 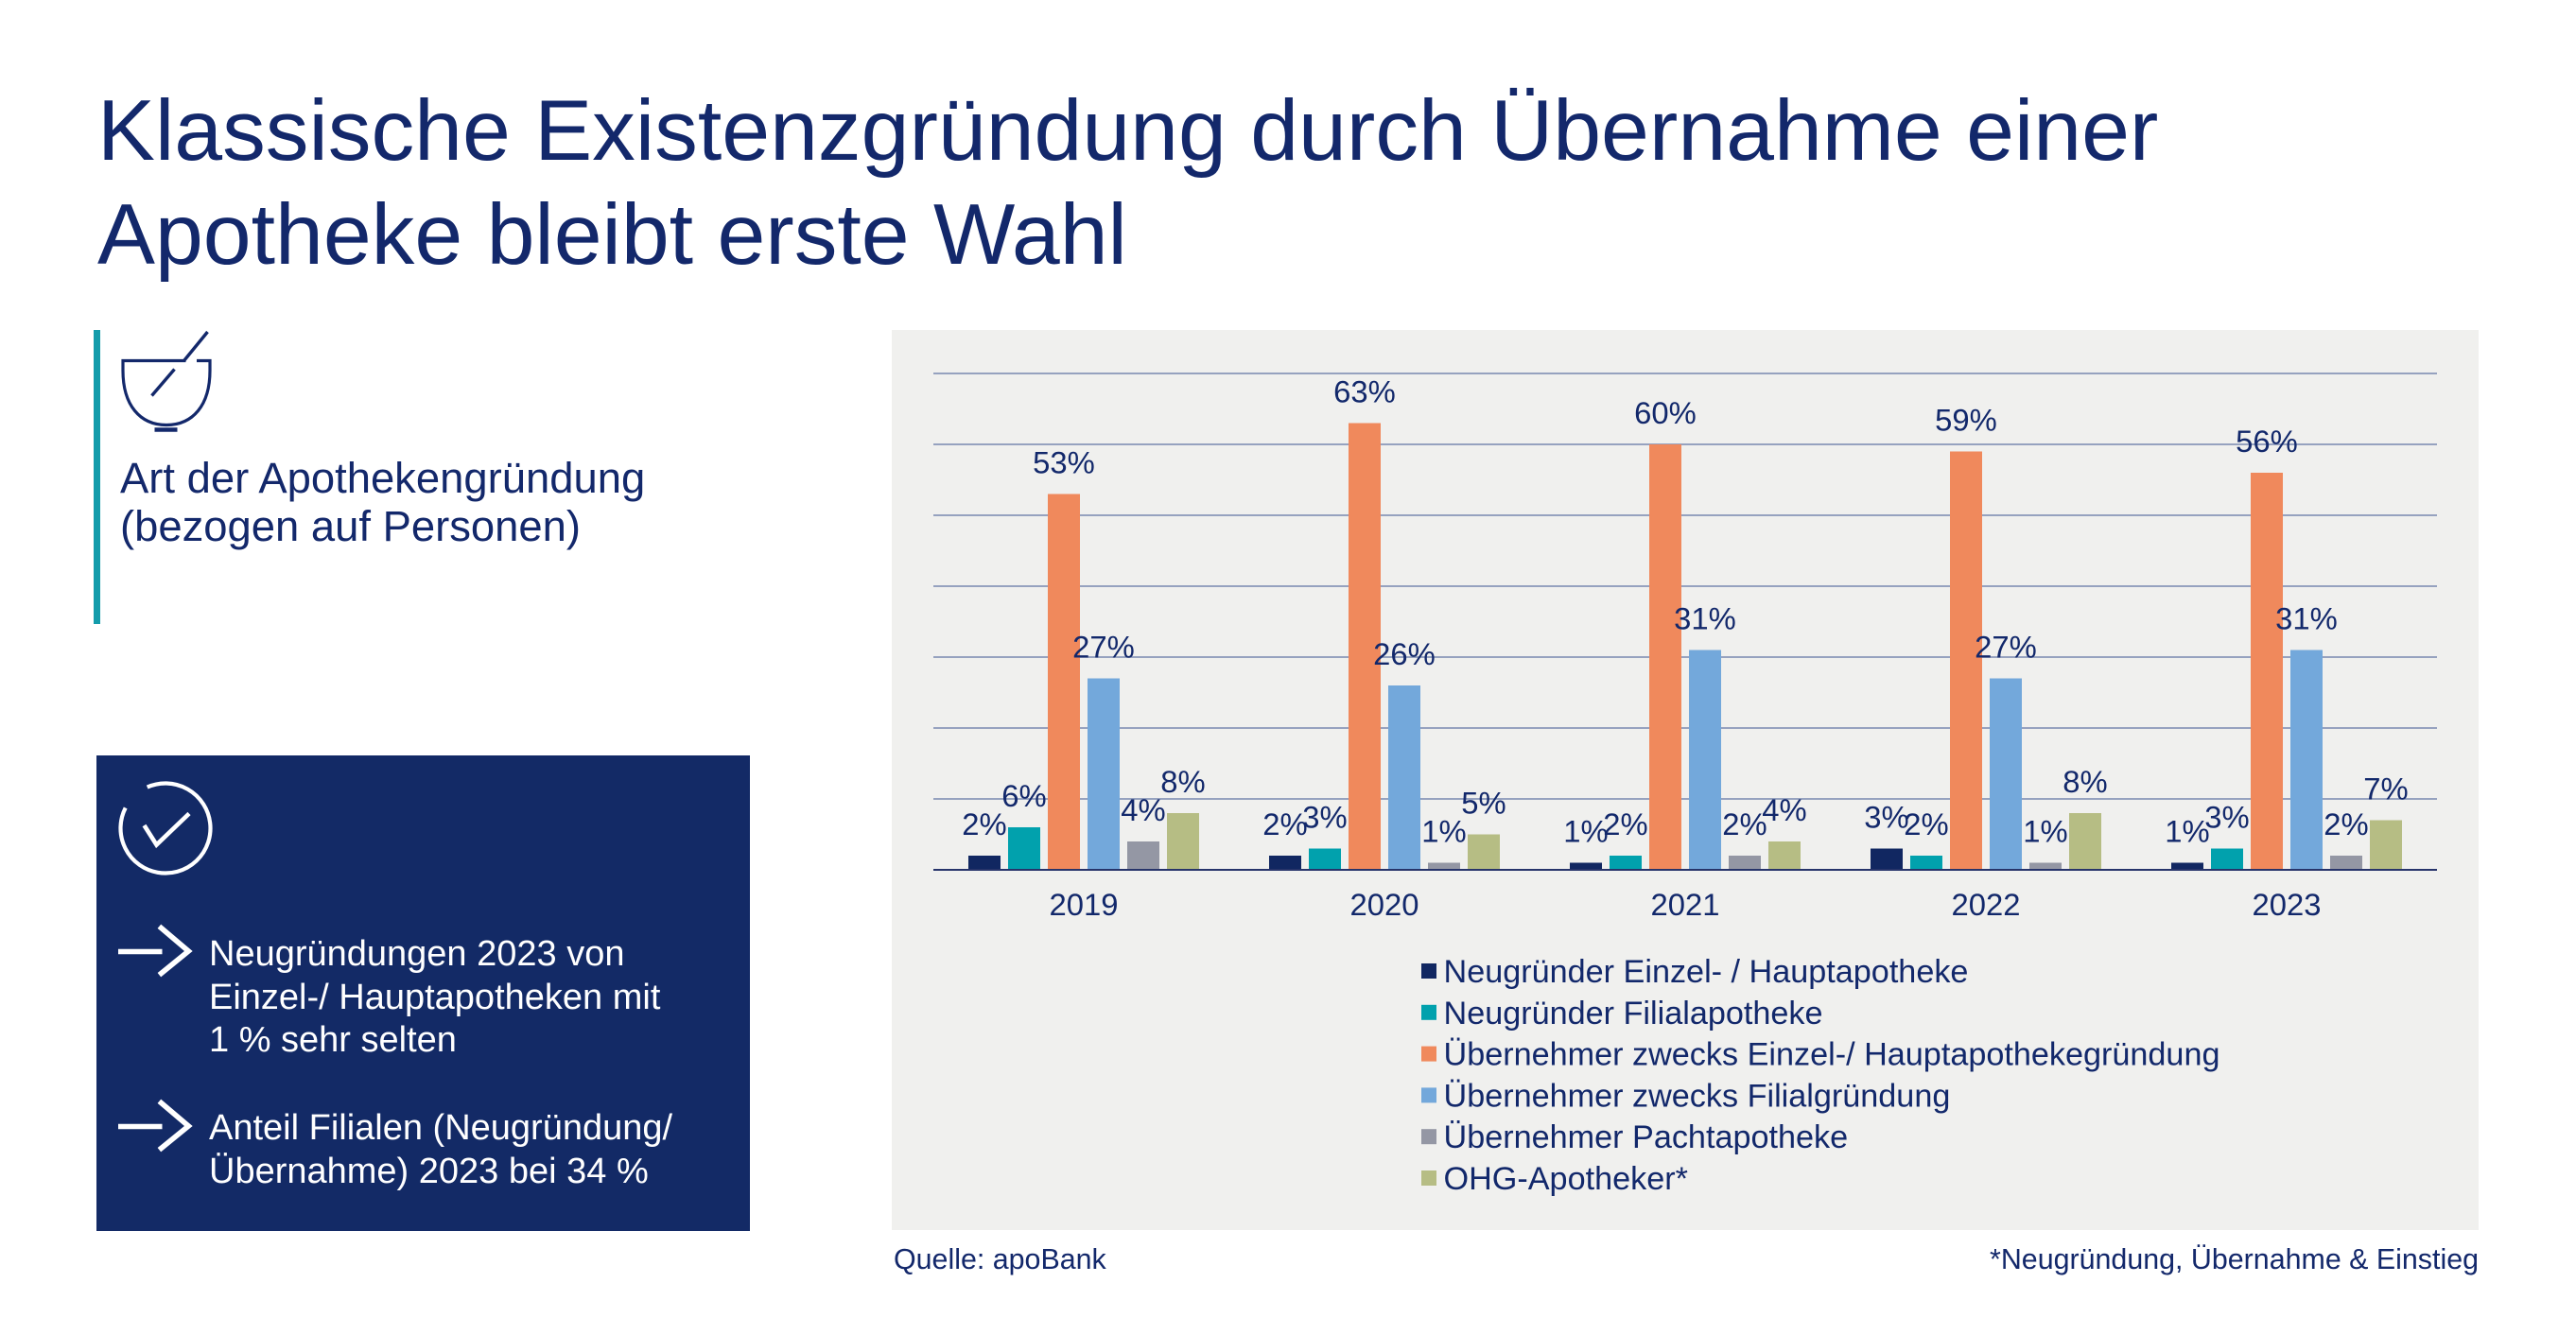 What do you see at coordinates (1566, 1179) in the screenshot?
I see `svg-text: OHG-Apotheker*` at bounding box center [1566, 1179].